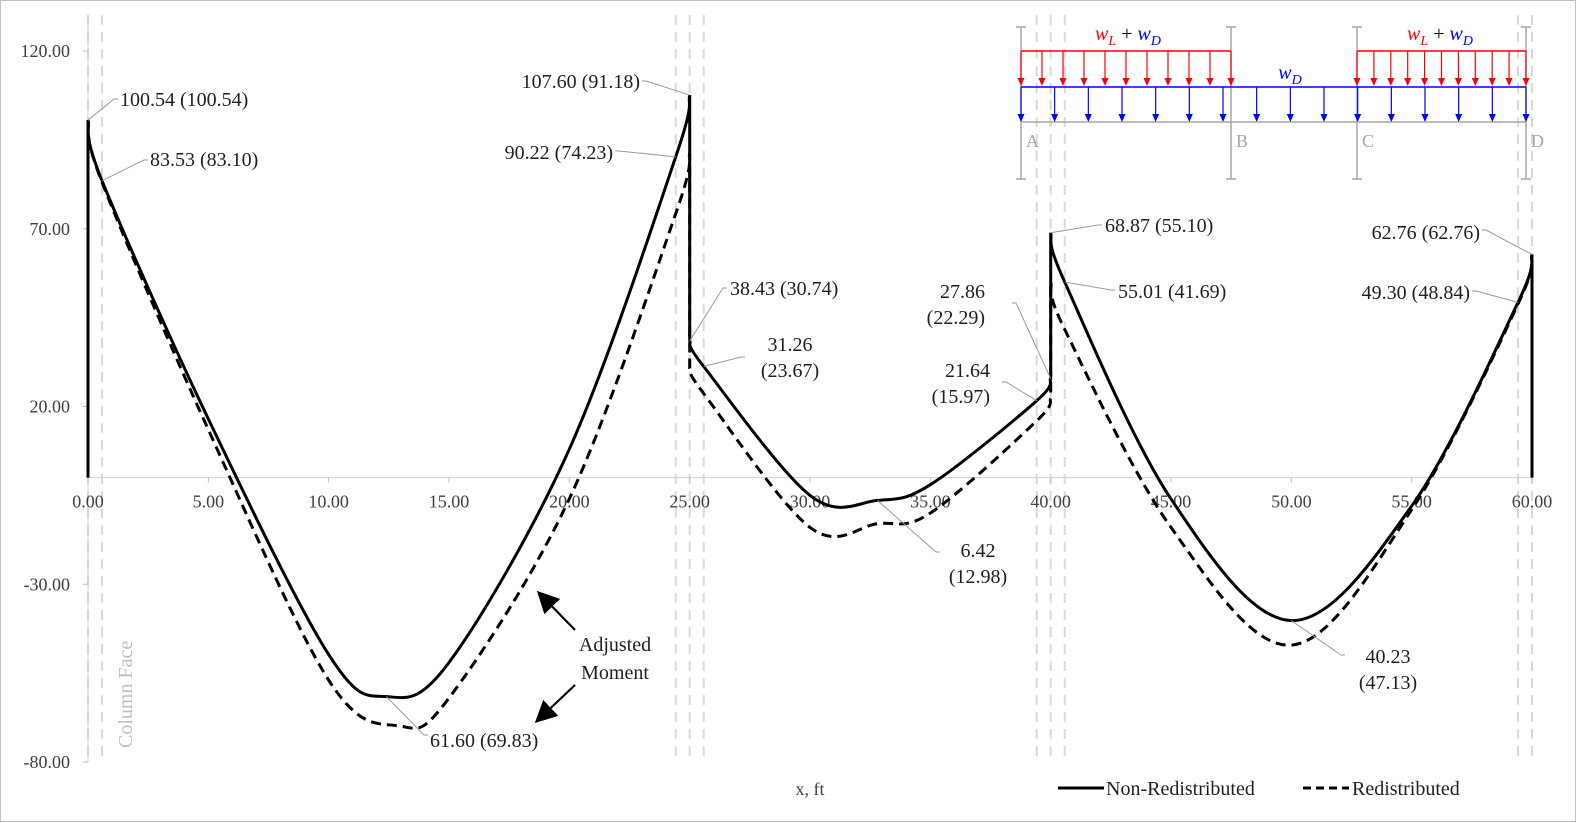  Describe the element at coordinates (790, 371) in the screenshot. I see `annotation-label-line2: (23.67)` at that location.